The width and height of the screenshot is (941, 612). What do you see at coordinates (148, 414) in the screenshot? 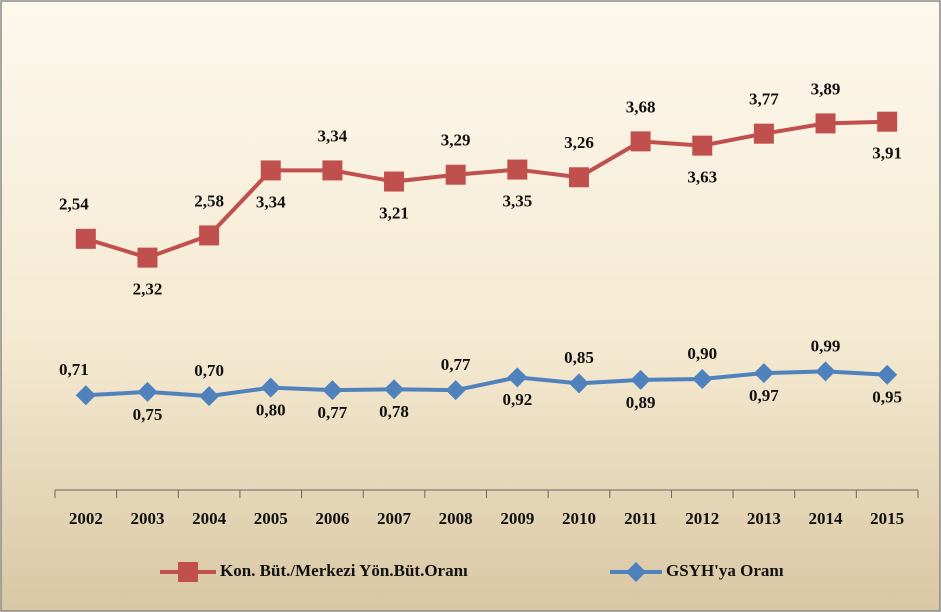
I see `data-label: 0,75` at bounding box center [148, 414].